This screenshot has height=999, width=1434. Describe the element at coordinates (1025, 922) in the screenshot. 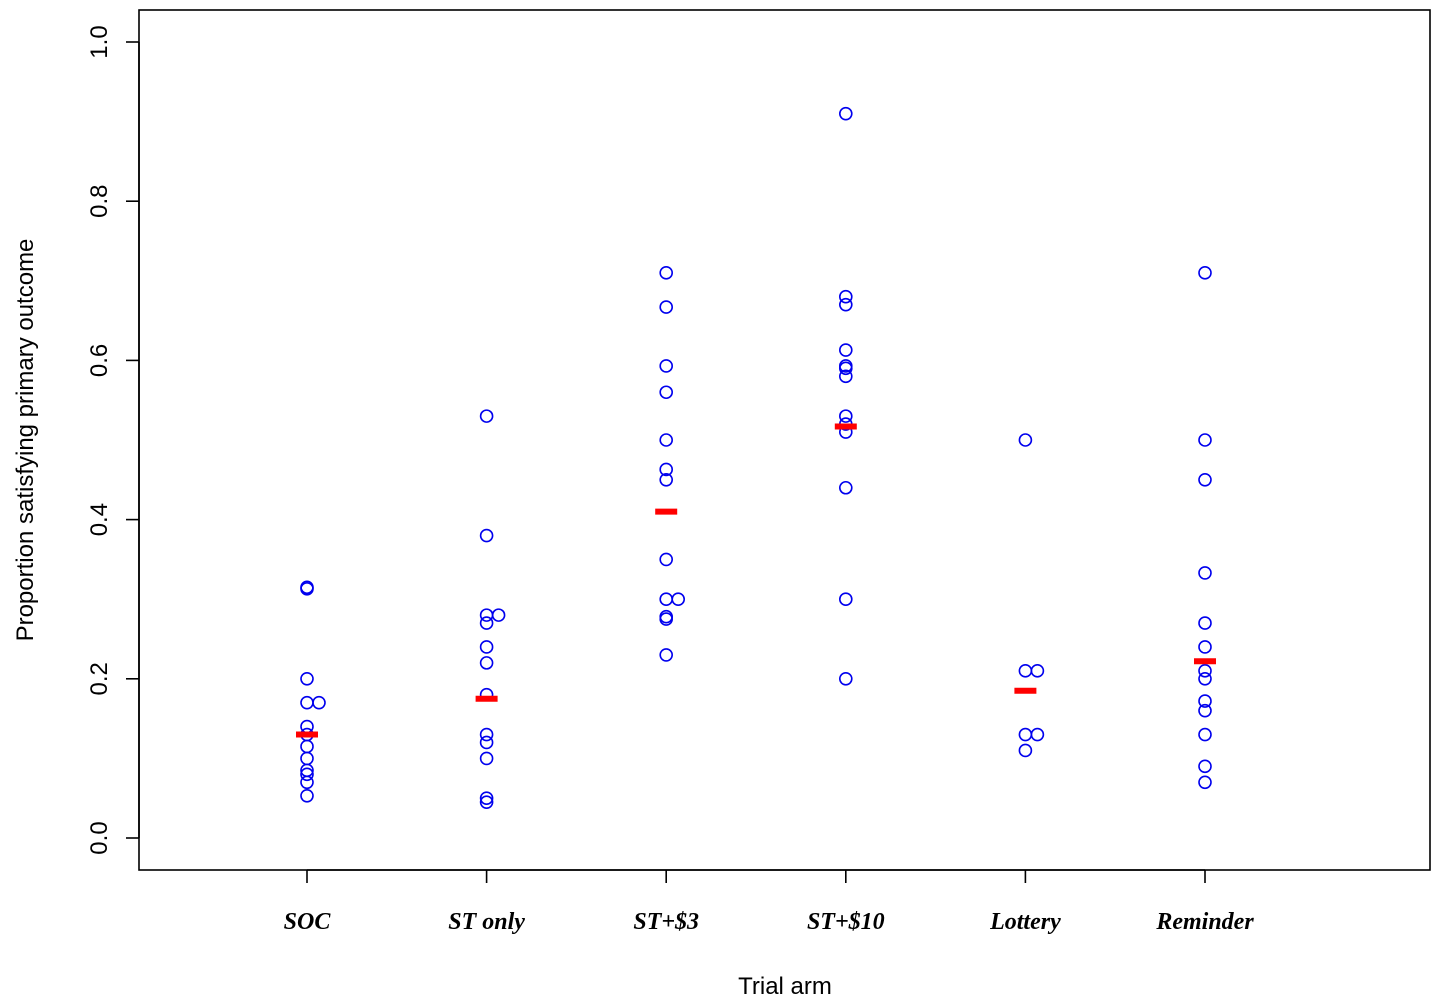

I see `x-tick-label: Lottery` at that location.